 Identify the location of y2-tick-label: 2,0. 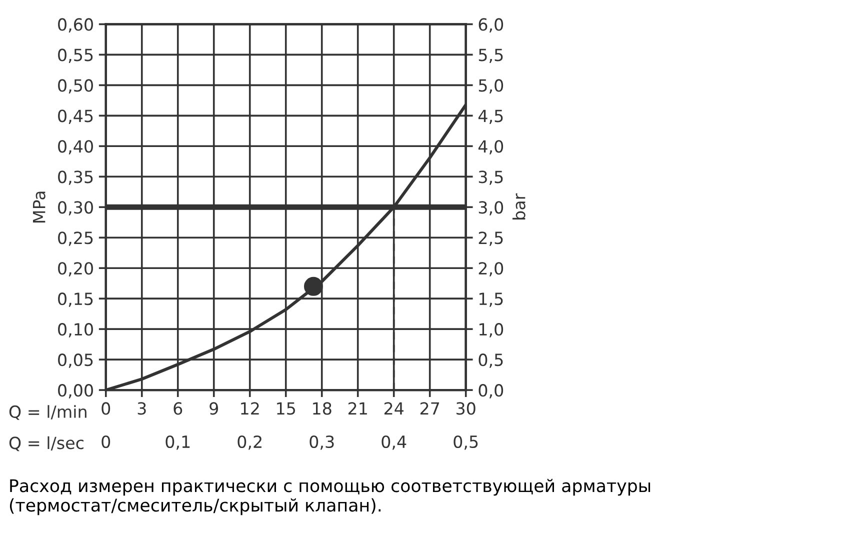
(491, 269).